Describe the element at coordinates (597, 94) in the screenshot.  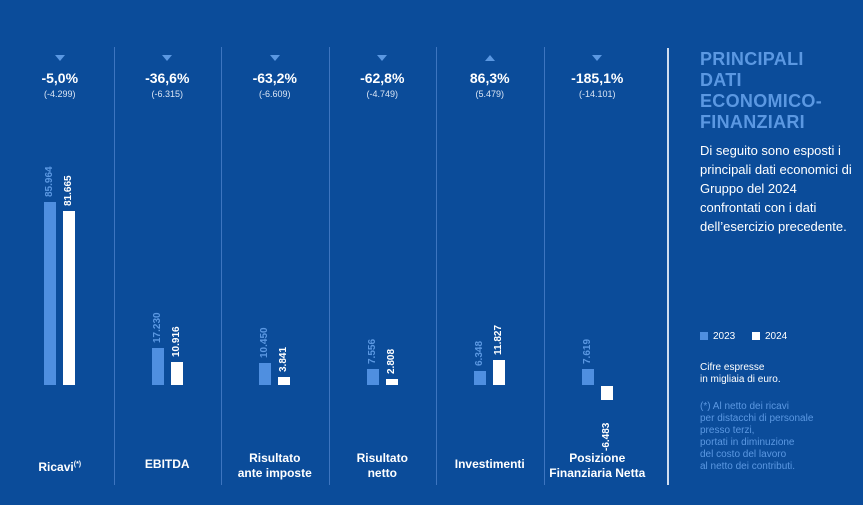
I see `absolute-change: (-14.101)` at that location.